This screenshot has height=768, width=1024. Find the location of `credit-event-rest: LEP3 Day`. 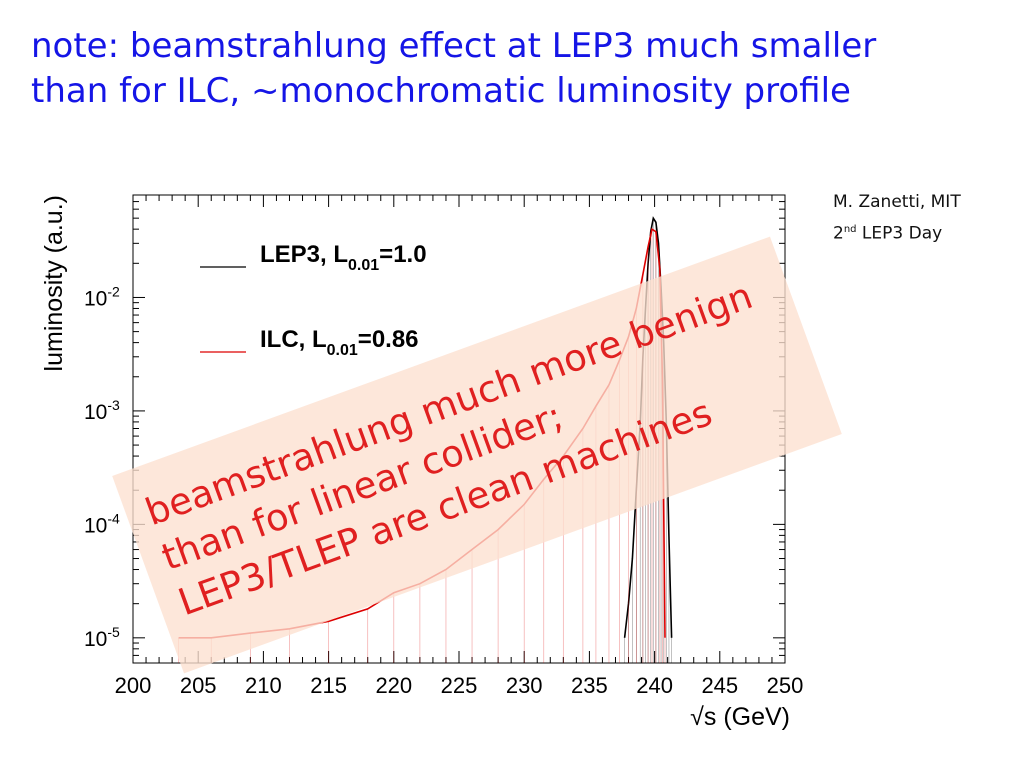

credit-event-rest: LEP3 Day is located at coordinates (899, 233).